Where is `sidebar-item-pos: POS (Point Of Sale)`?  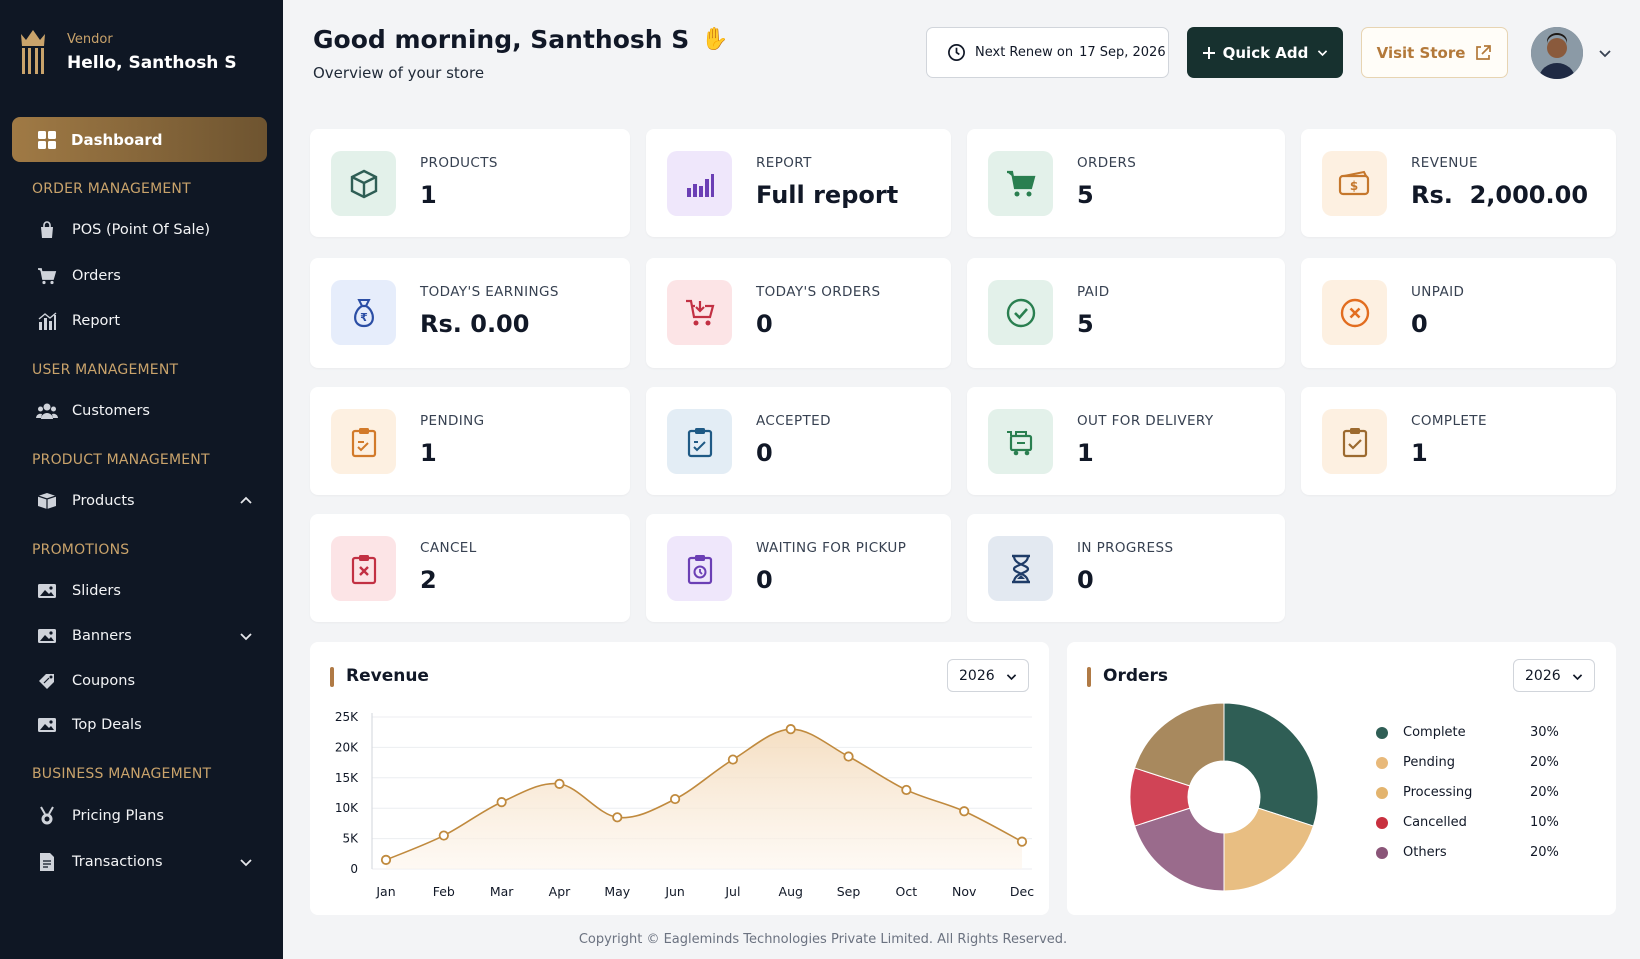
sidebar-item-pos: POS (Point Of Sale) is located at coordinates (144, 230).